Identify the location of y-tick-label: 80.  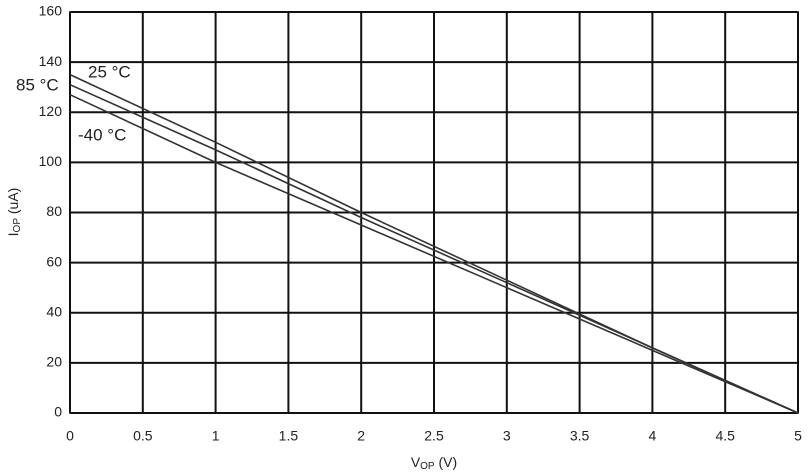
(54, 211).